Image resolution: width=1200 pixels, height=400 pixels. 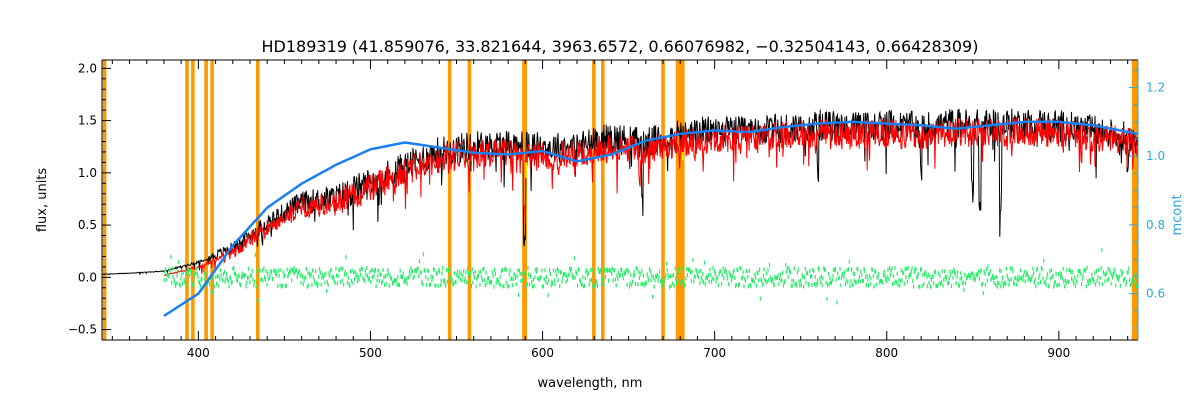 What do you see at coordinates (1155, 87) in the screenshot?
I see `y2-tick-label: 1.2` at bounding box center [1155, 87].